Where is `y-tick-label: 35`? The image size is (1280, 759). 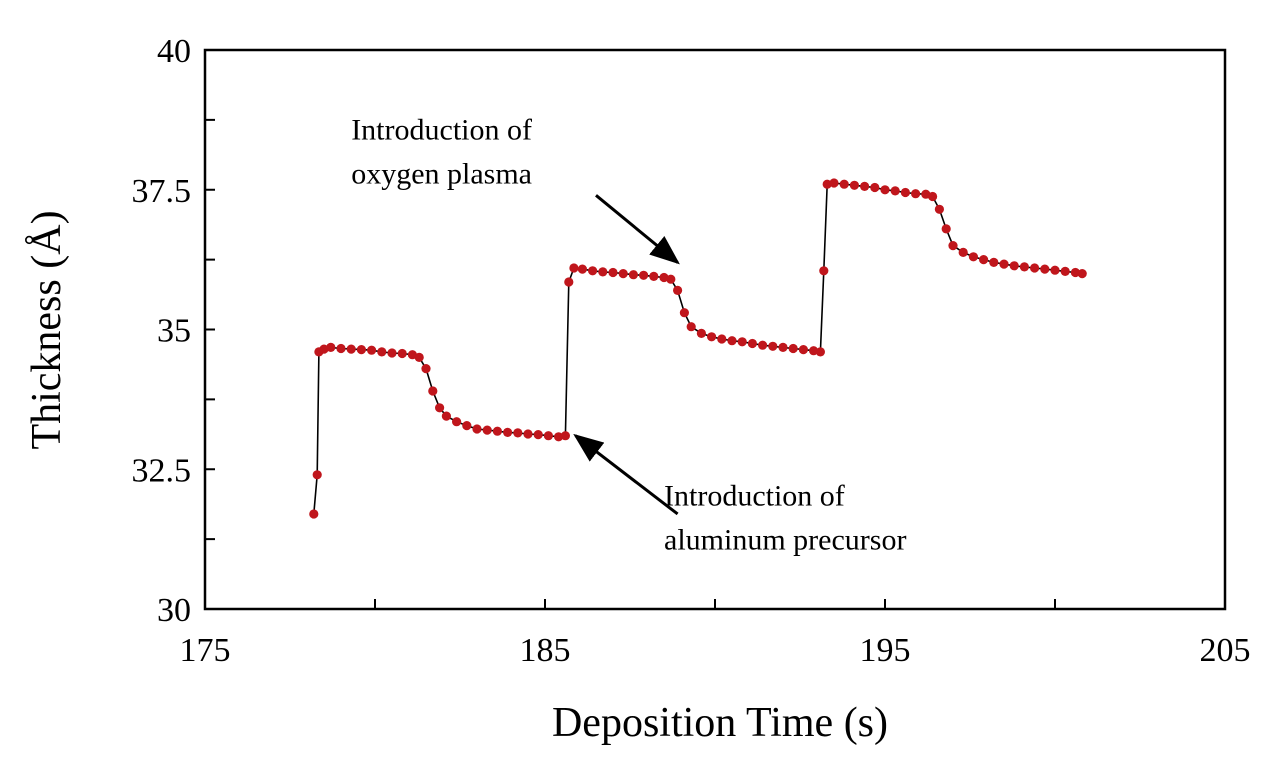 y-tick-label: 35 is located at coordinates (174, 331).